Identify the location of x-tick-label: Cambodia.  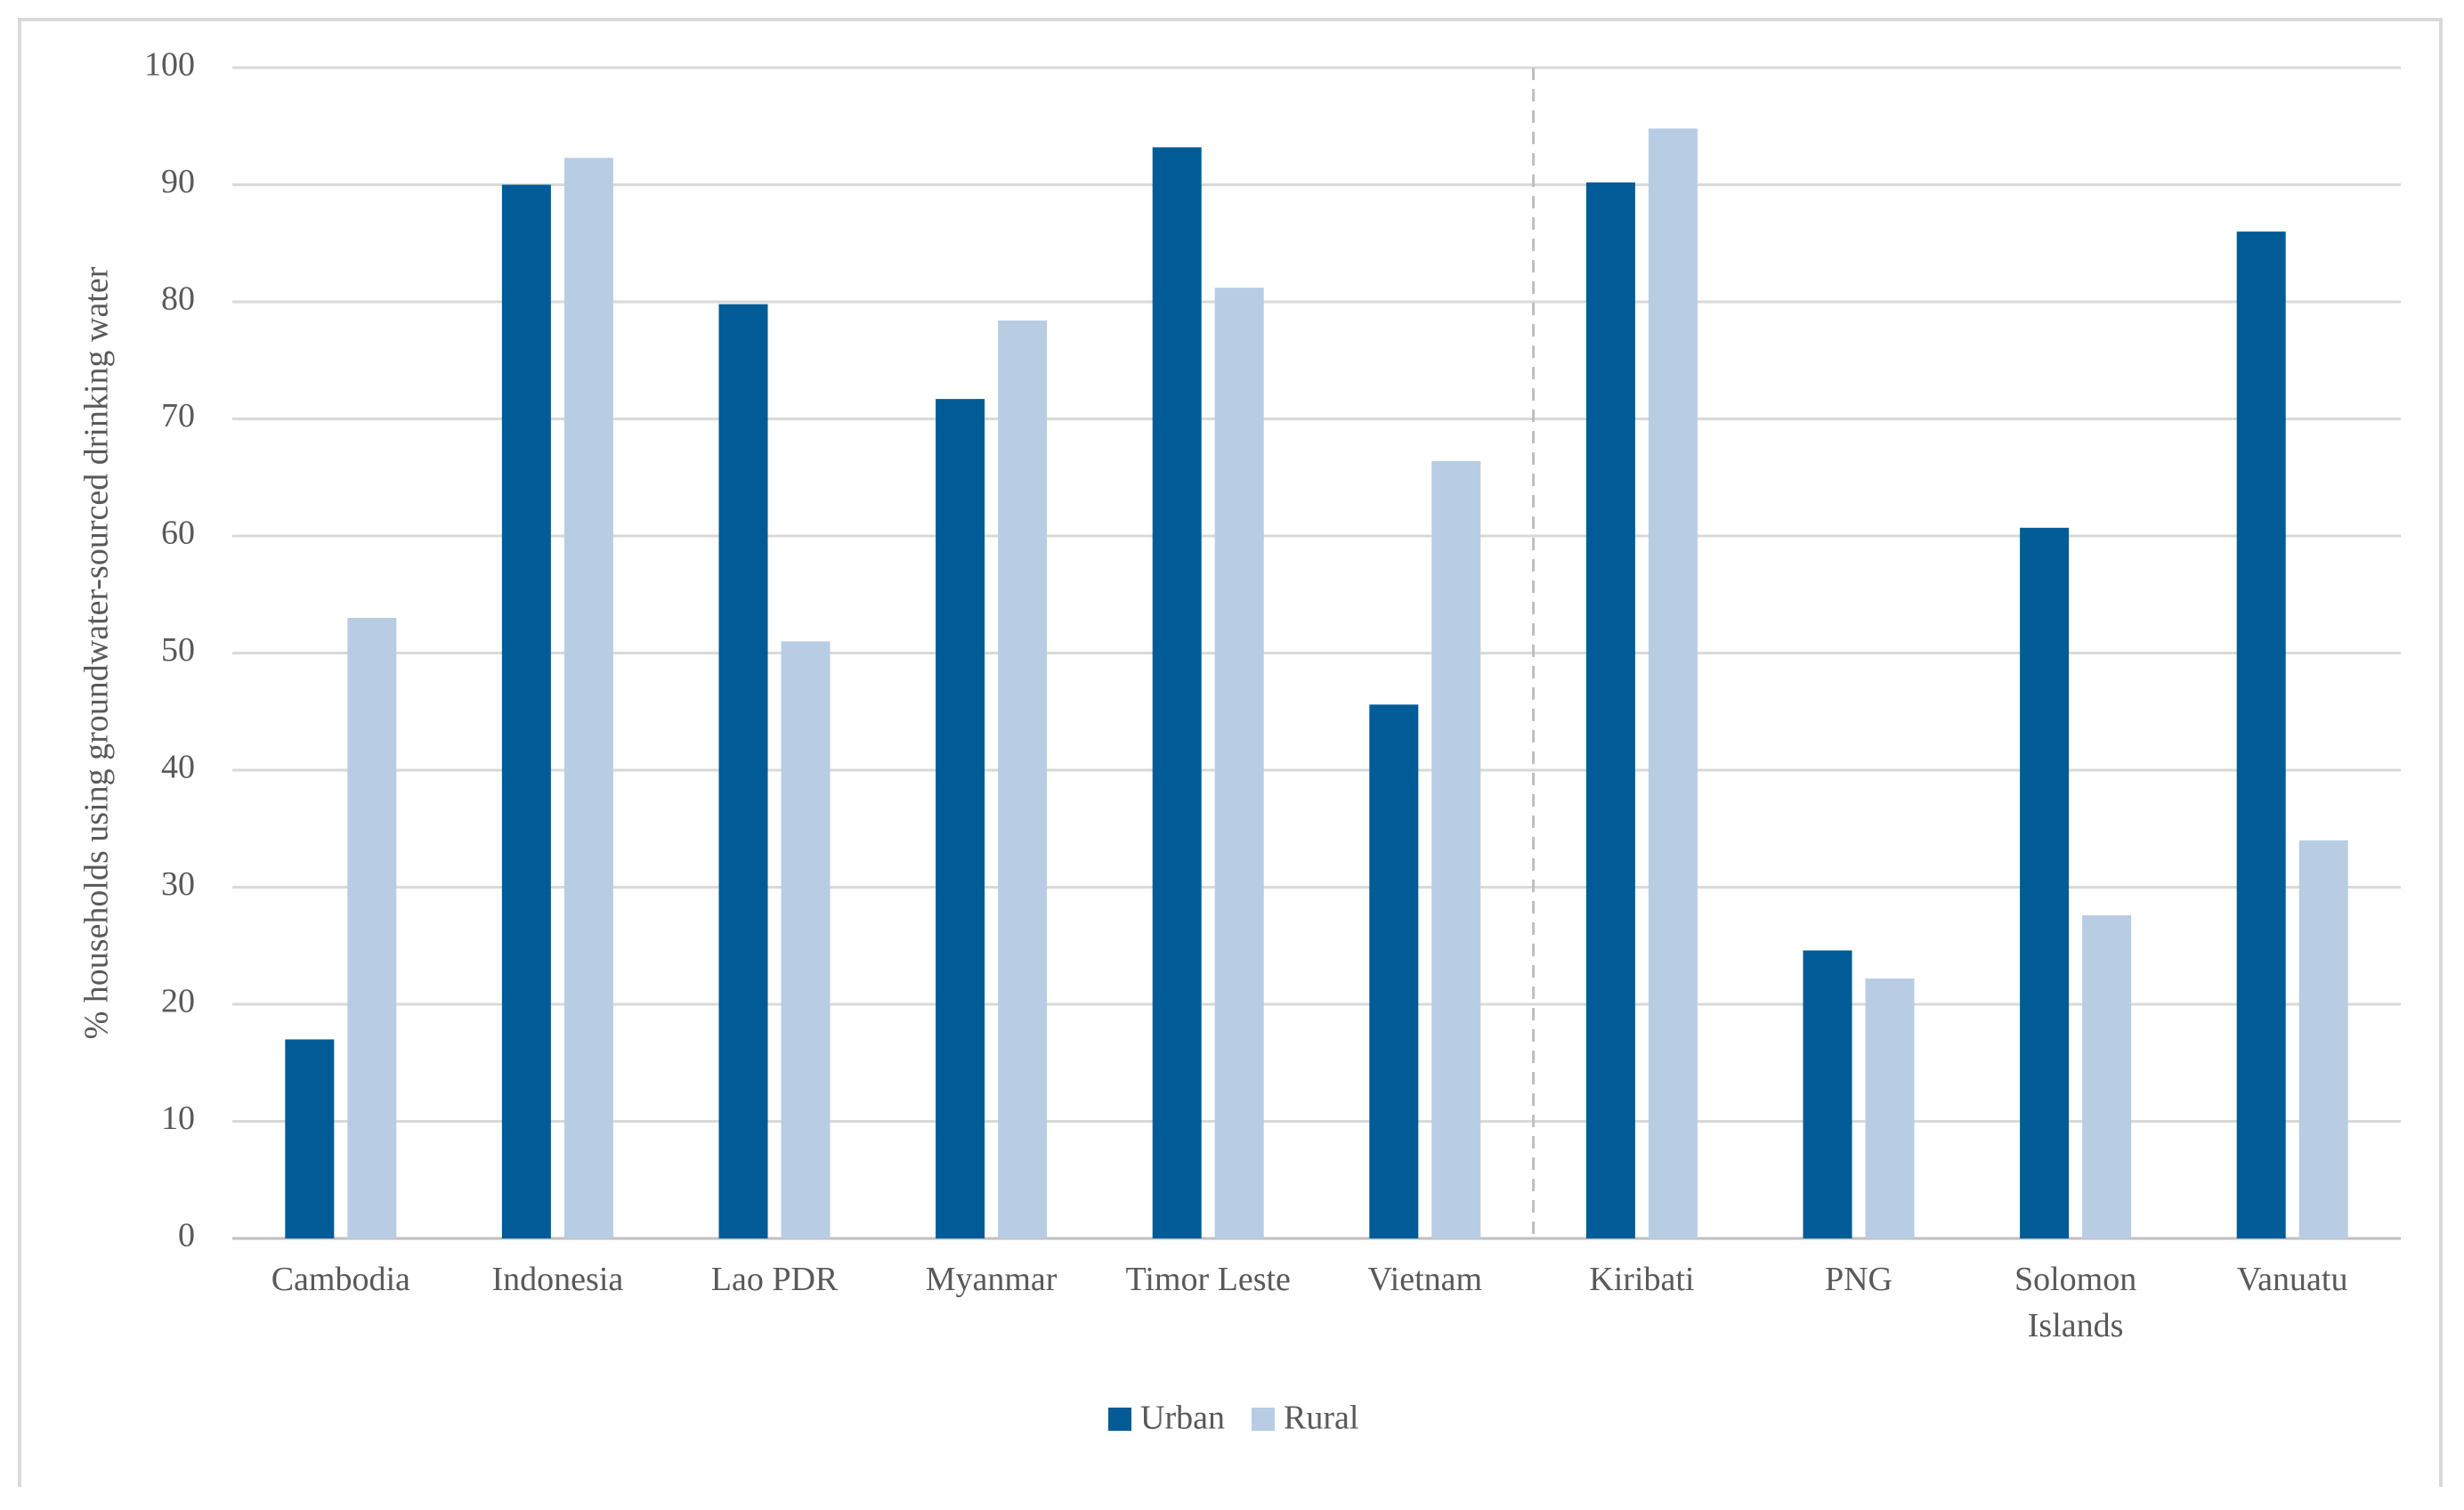
(340, 1280).